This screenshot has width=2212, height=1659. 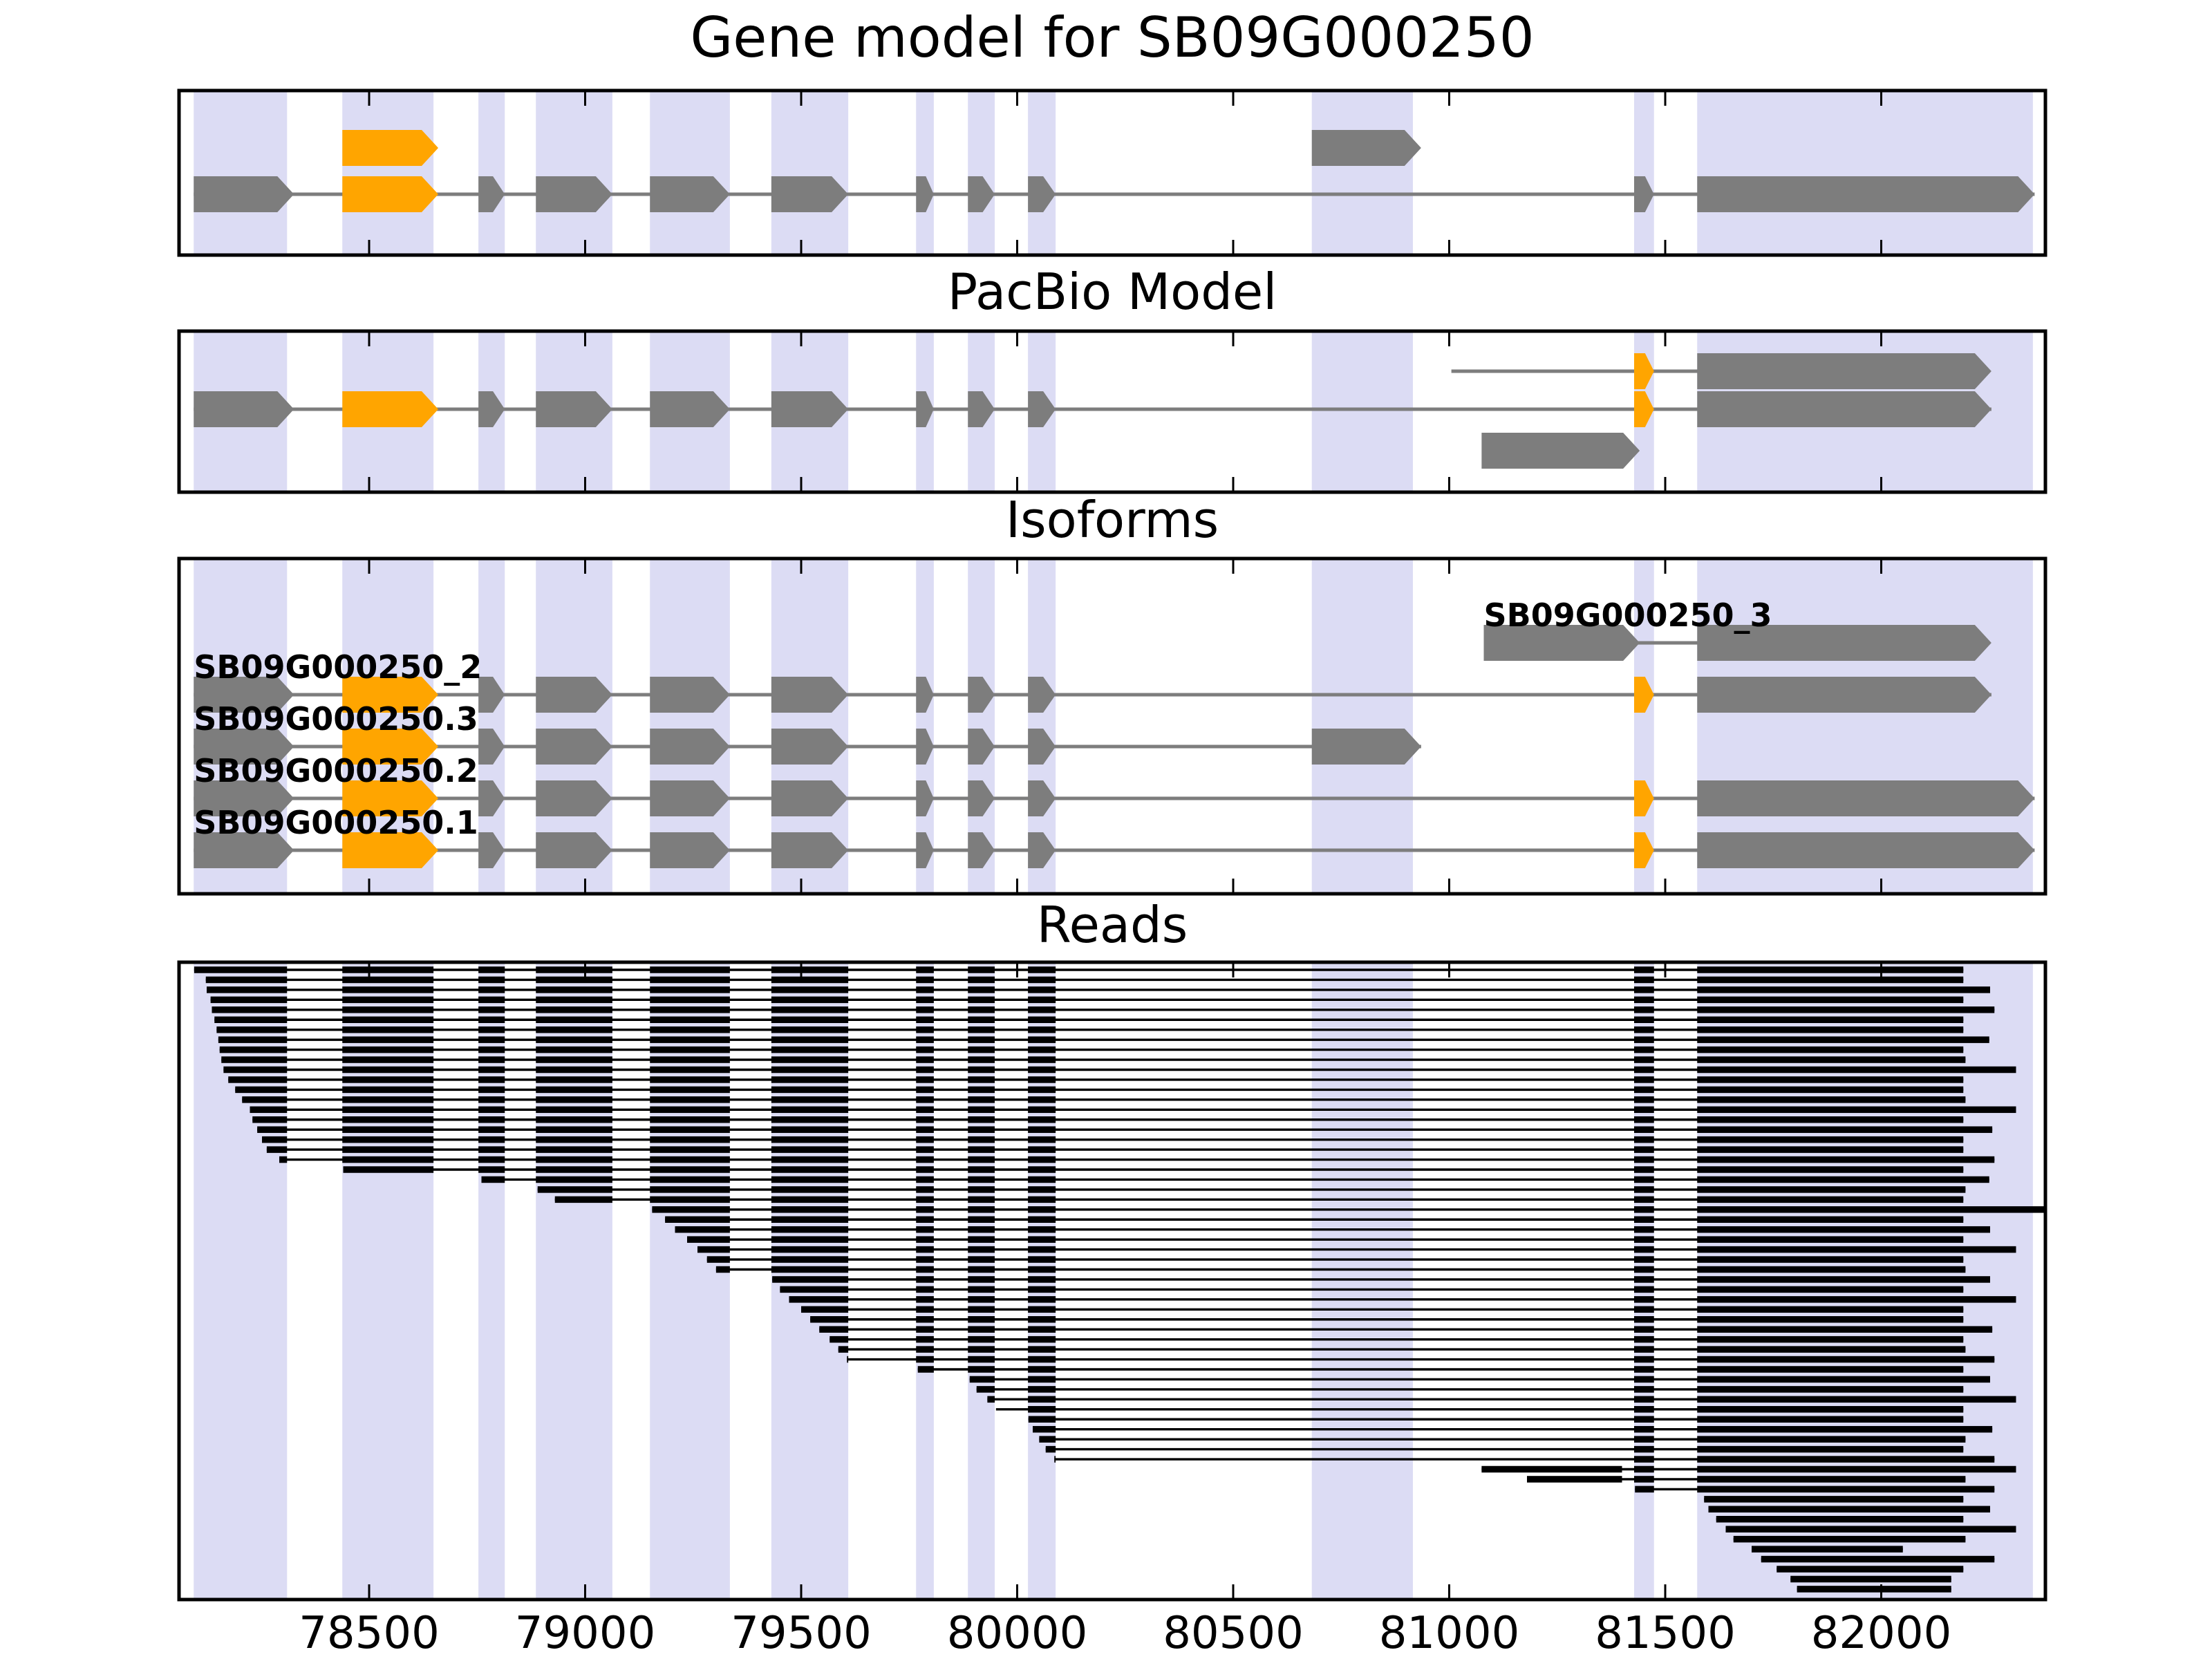 I want to click on reads-panel-title: Reads, so click(x=1112, y=925).